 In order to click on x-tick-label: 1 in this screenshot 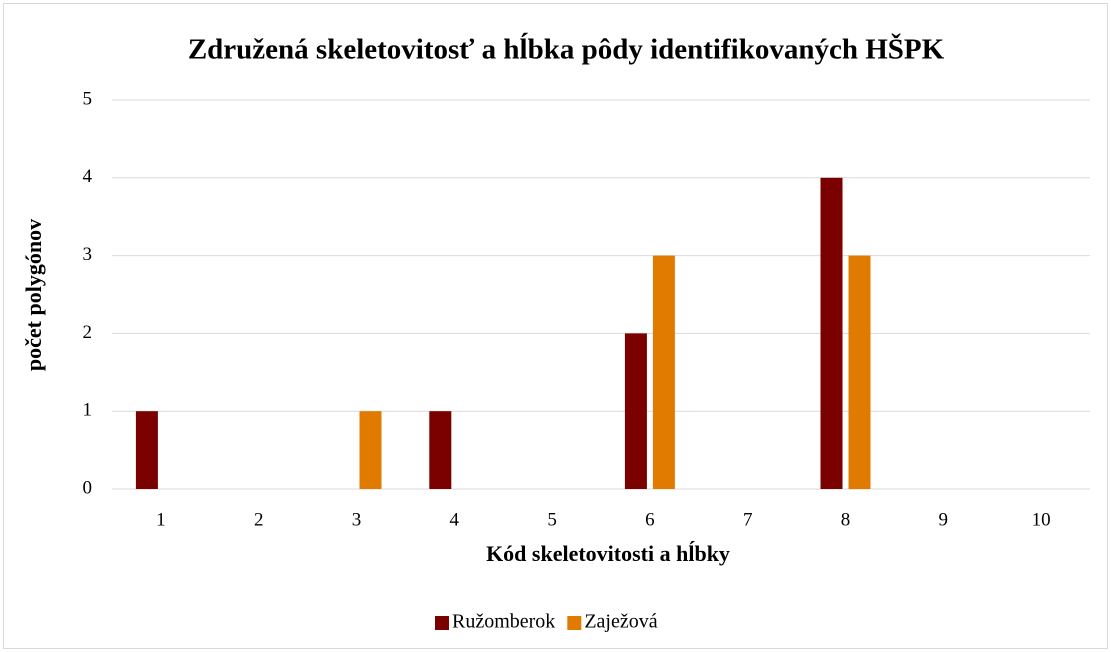, I will do `click(161, 519)`.